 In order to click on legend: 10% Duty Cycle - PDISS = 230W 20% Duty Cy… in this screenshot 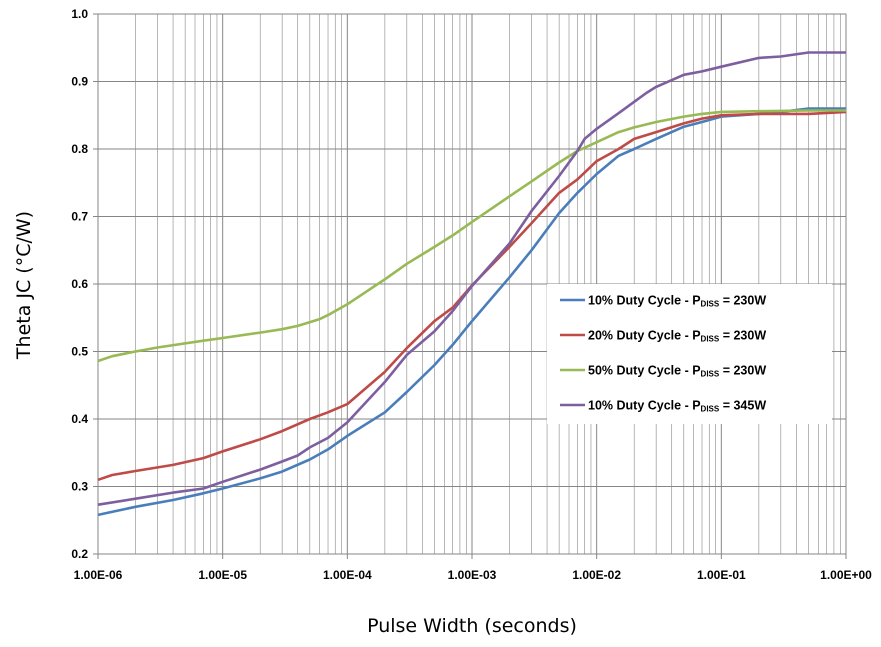, I will do `click(689, 354)`.